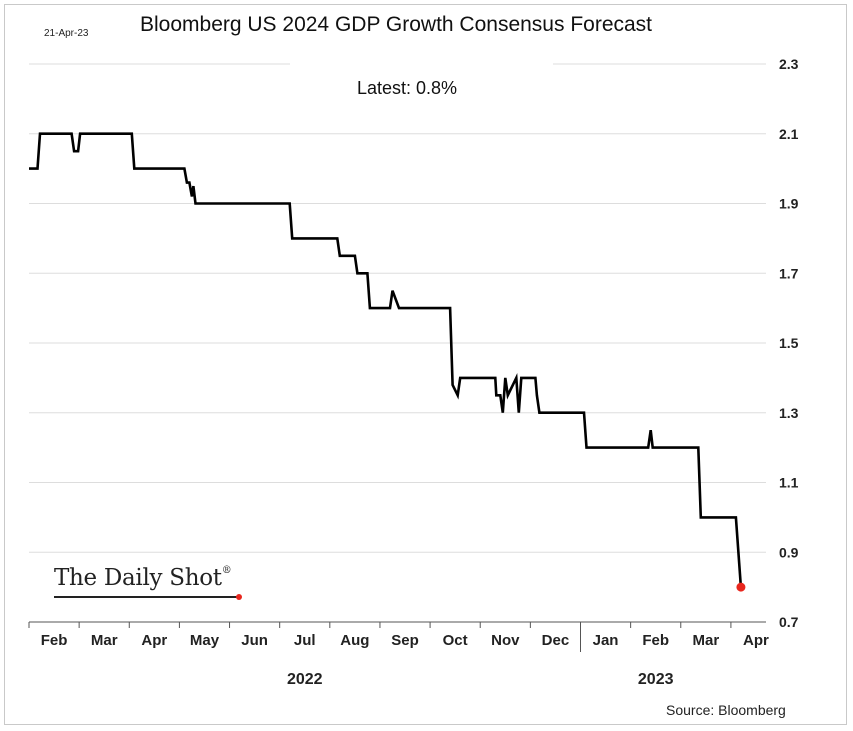 The image size is (853, 731). I want to click on y-tick-label: 1.9, so click(789, 204).